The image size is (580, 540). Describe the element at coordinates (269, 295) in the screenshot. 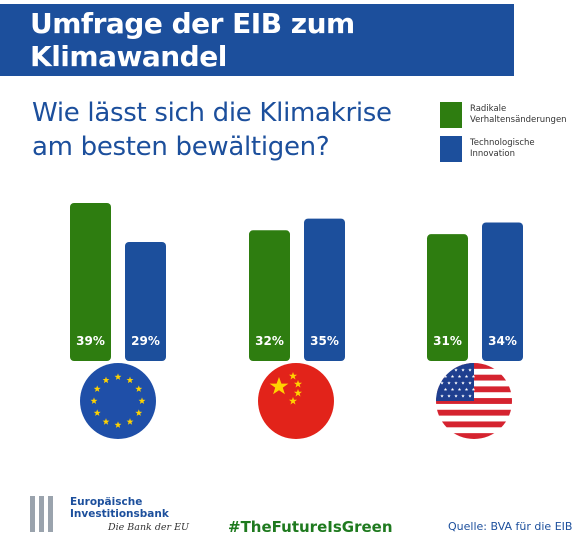

I see `bar-china-behaviour` at that location.